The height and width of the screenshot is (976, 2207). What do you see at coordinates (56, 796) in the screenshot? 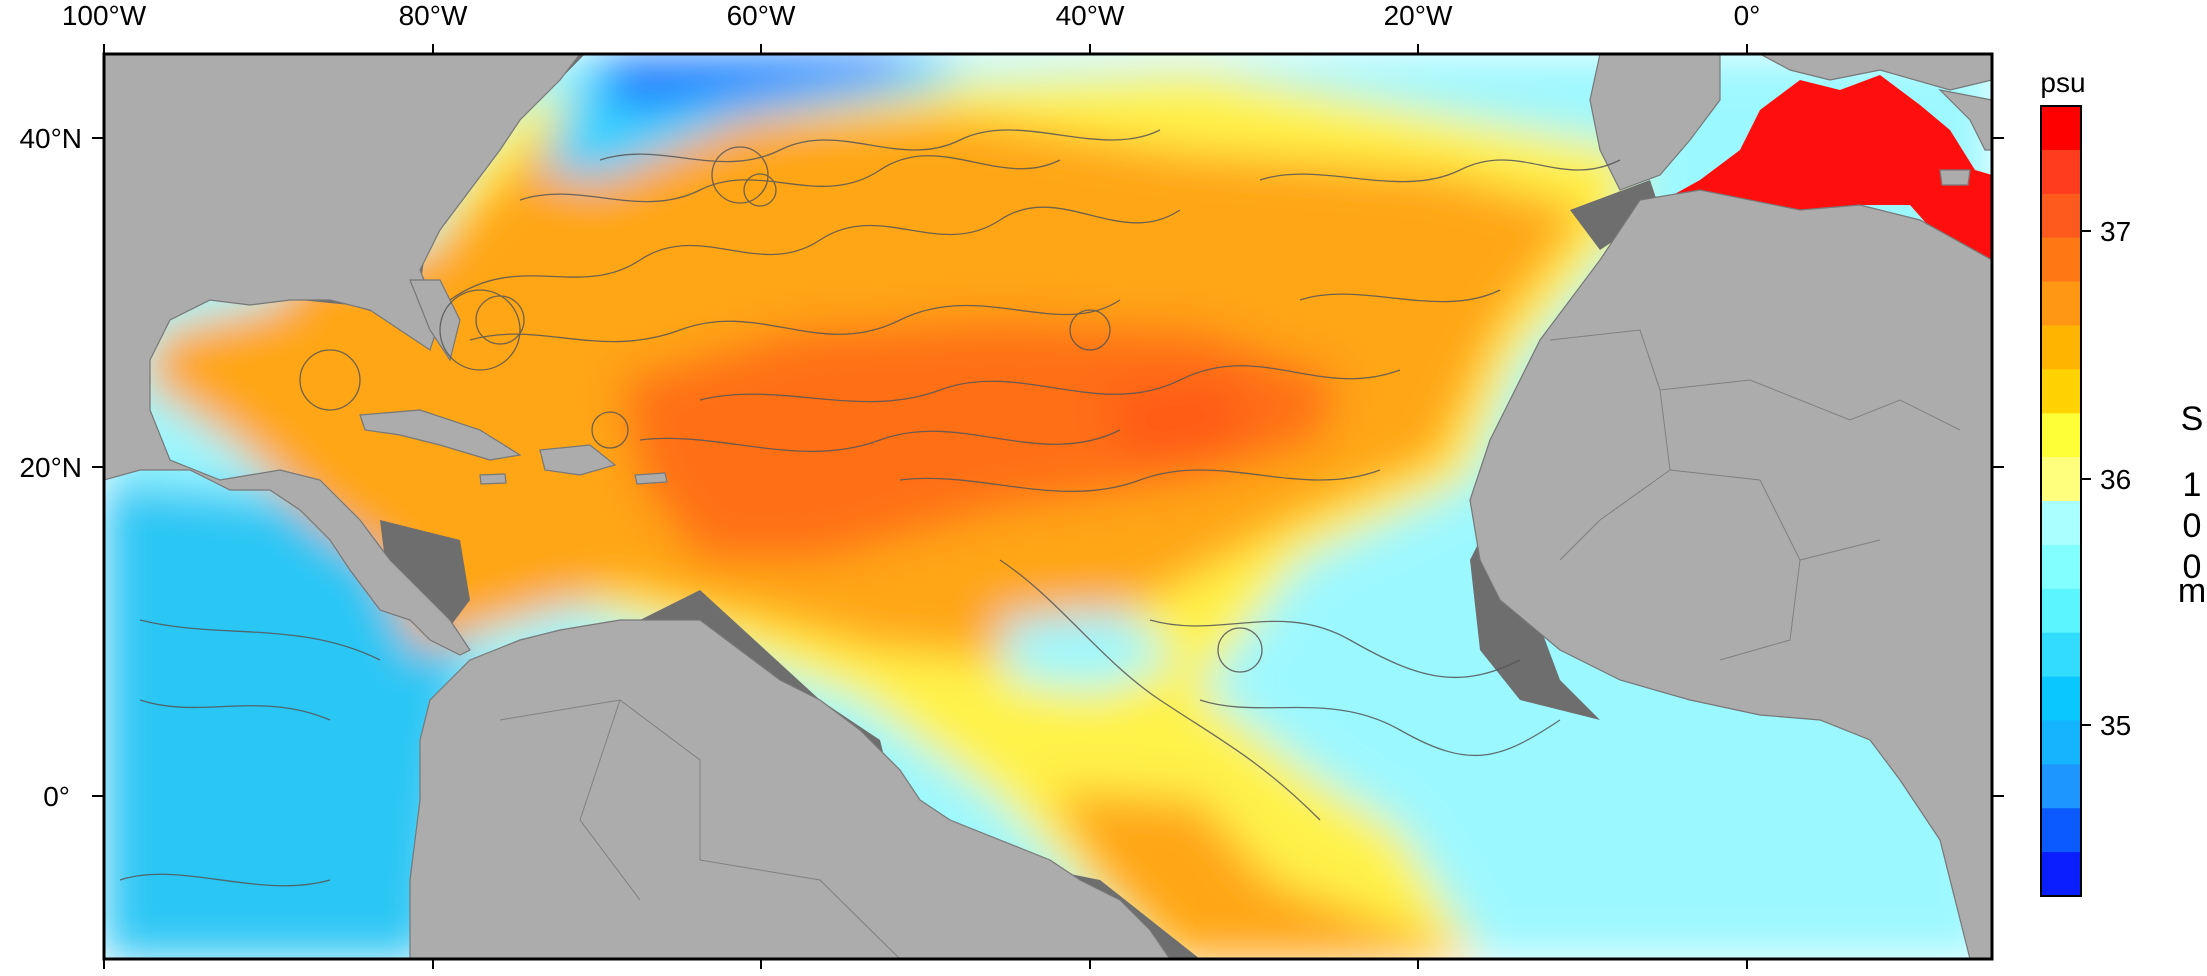
I see `y-label-0: 0°` at bounding box center [56, 796].